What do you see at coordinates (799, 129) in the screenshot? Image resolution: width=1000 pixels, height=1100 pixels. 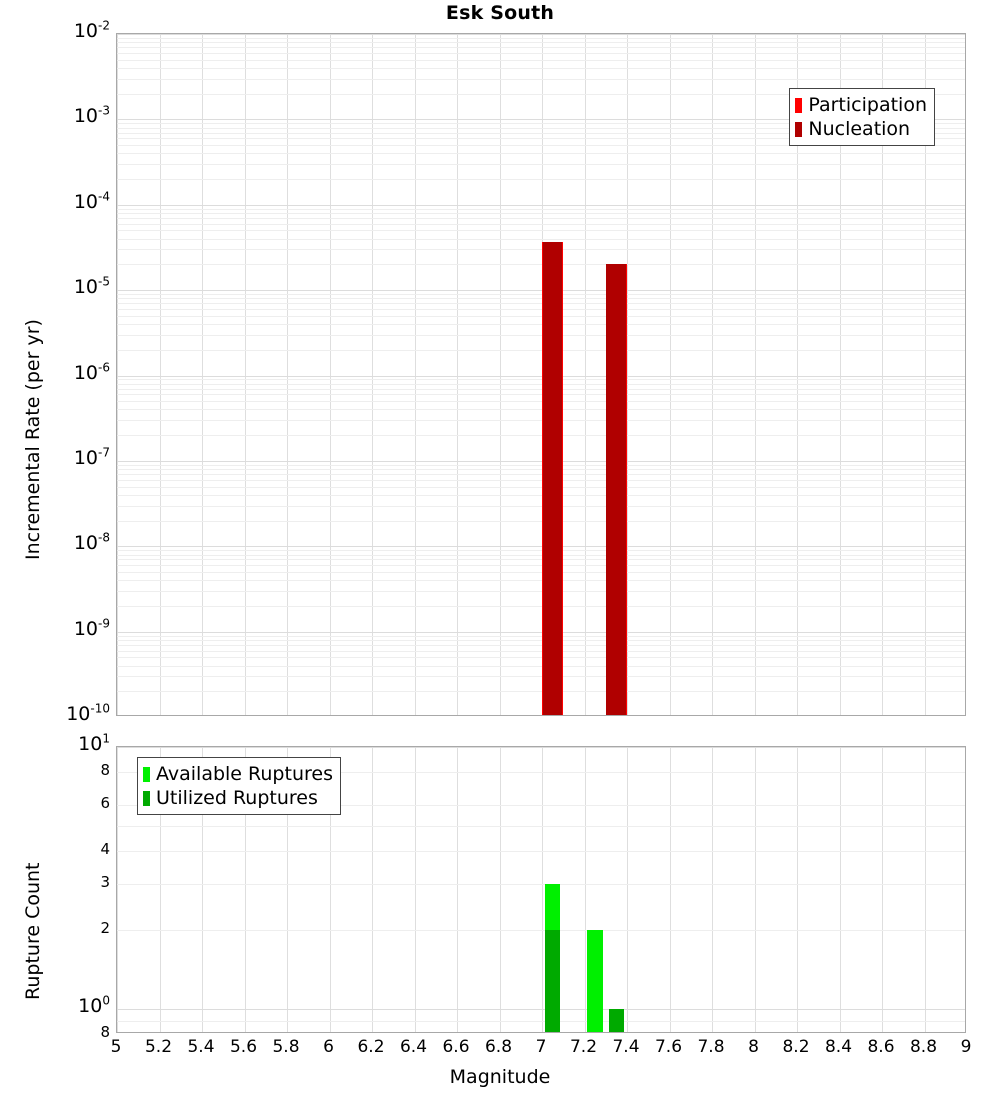 I see `nucleation-swatch` at bounding box center [799, 129].